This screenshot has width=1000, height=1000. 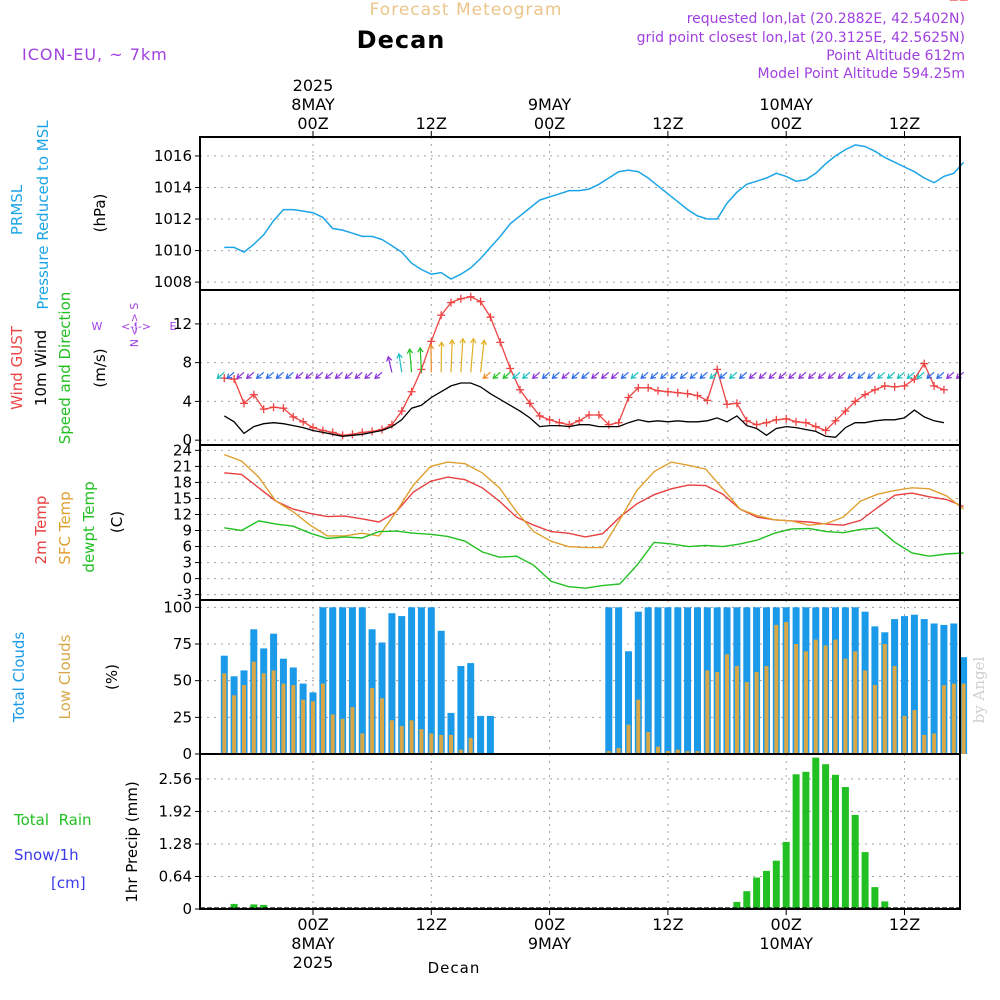 What do you see at coordinates (52, 820) in the screenshot?
I see `rain-label: Total Rain` at bounding box center [52, 820].